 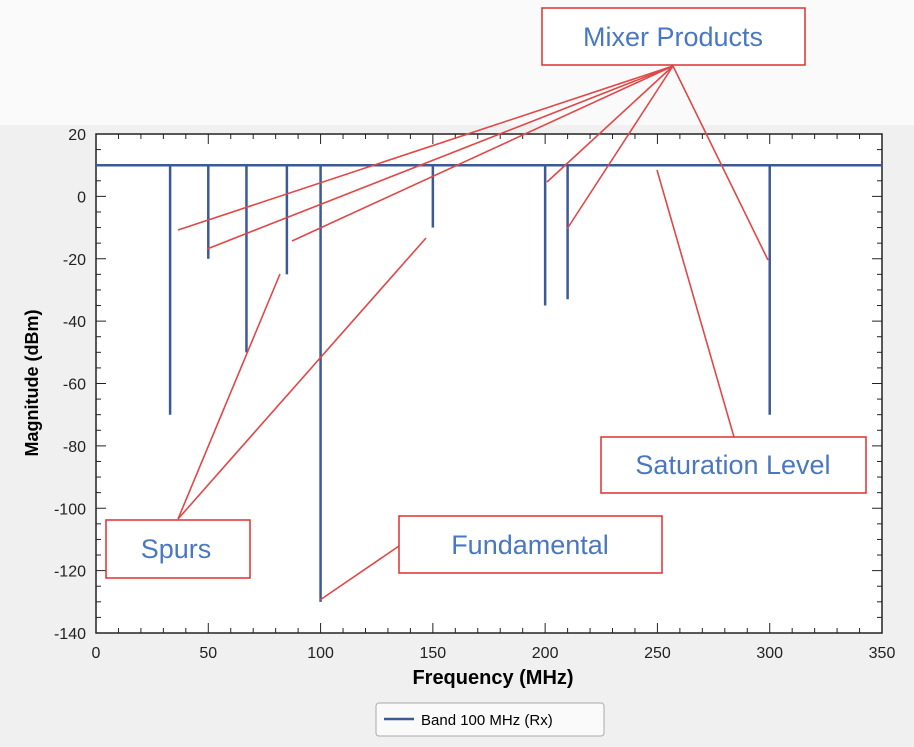 What do you see at coordinates (320, 653) in the screenshot?
I see `x-tick-label: 100` at bounding box center [320, 653].